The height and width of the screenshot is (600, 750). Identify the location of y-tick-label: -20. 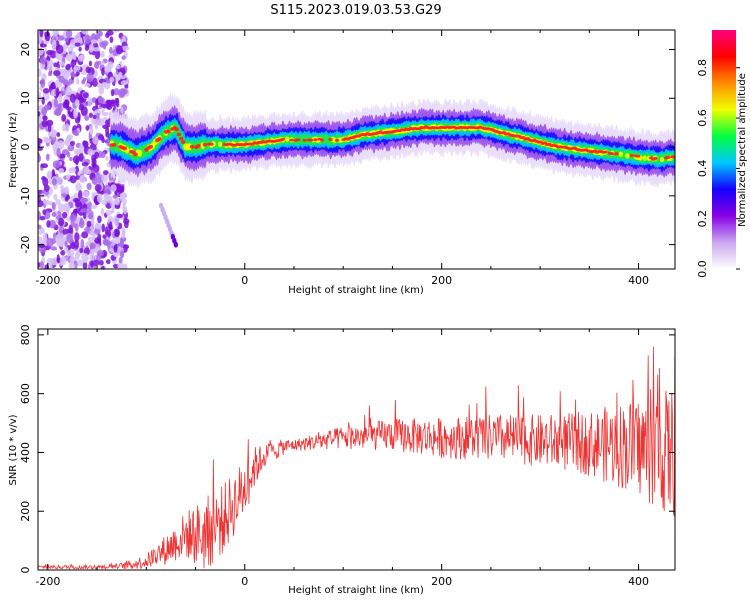
(25, 245).